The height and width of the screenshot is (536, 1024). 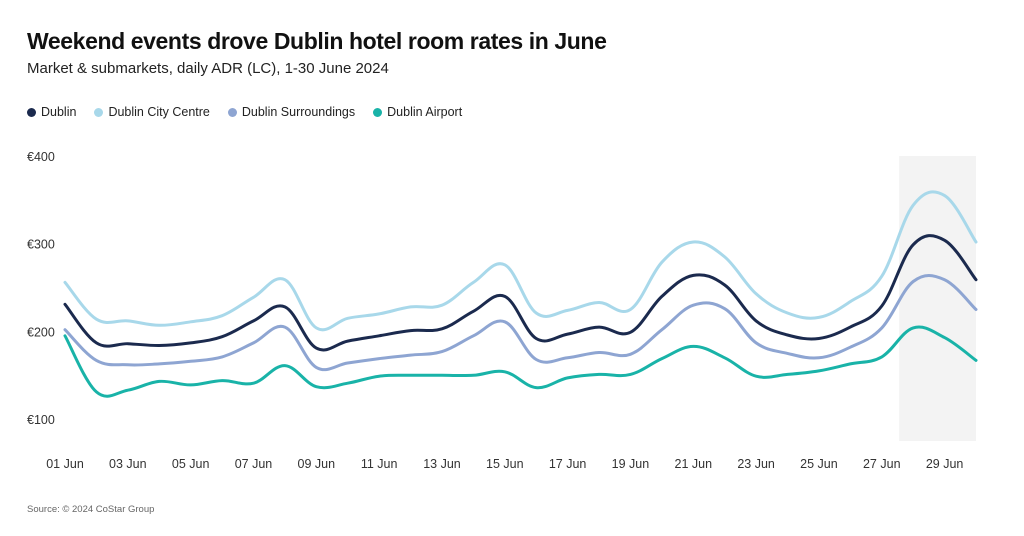 I want to click on legend-label: Dublin Surroundings, so click(x=298, y=112).